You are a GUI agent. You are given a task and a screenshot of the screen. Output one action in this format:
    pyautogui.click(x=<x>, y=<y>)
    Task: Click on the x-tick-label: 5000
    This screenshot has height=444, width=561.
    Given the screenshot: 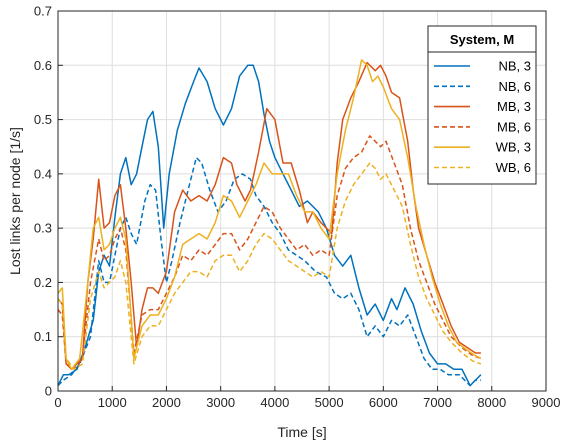 What is the action you would take?
    pyautogui.click(x=329, y=402)
    